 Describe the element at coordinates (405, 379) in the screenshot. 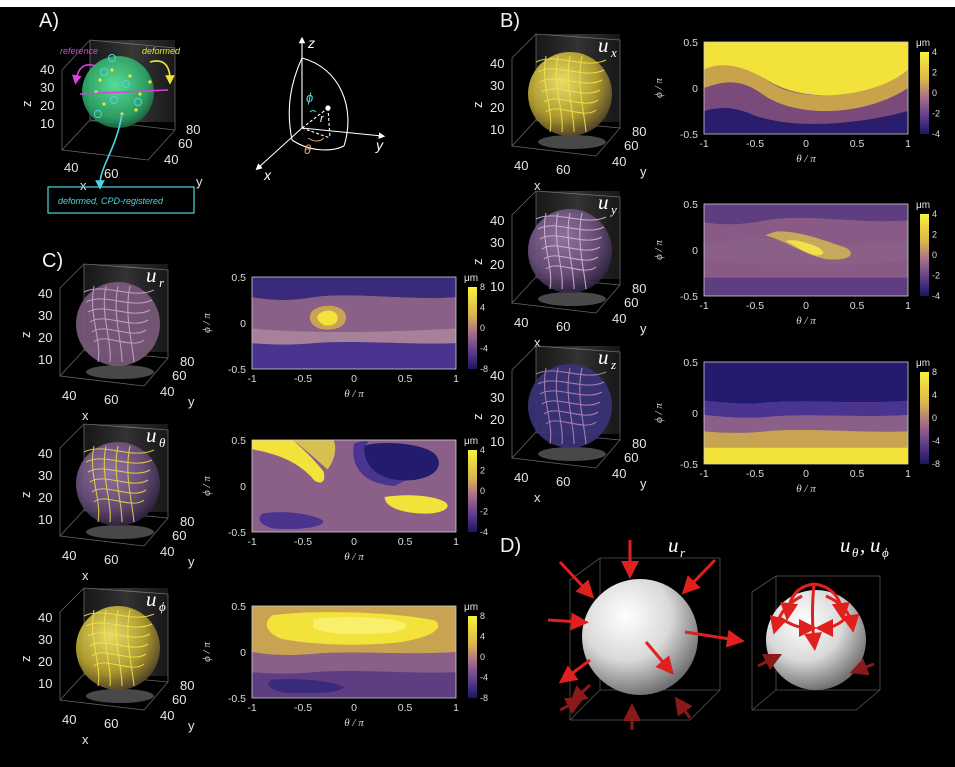

I see `map-x-tick: 0.5` at that location.